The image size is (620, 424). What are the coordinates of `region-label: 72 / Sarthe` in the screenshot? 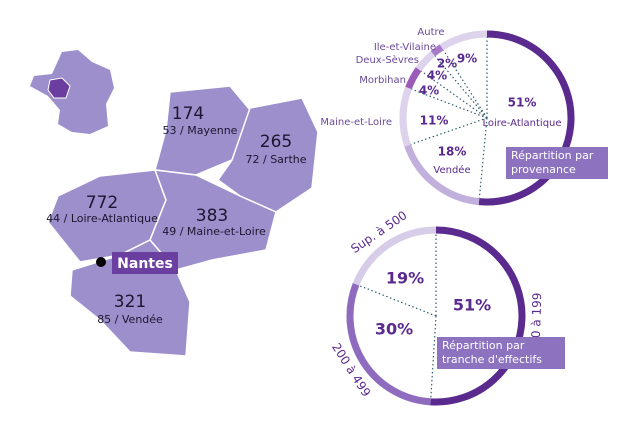 It's located at (276, 159).